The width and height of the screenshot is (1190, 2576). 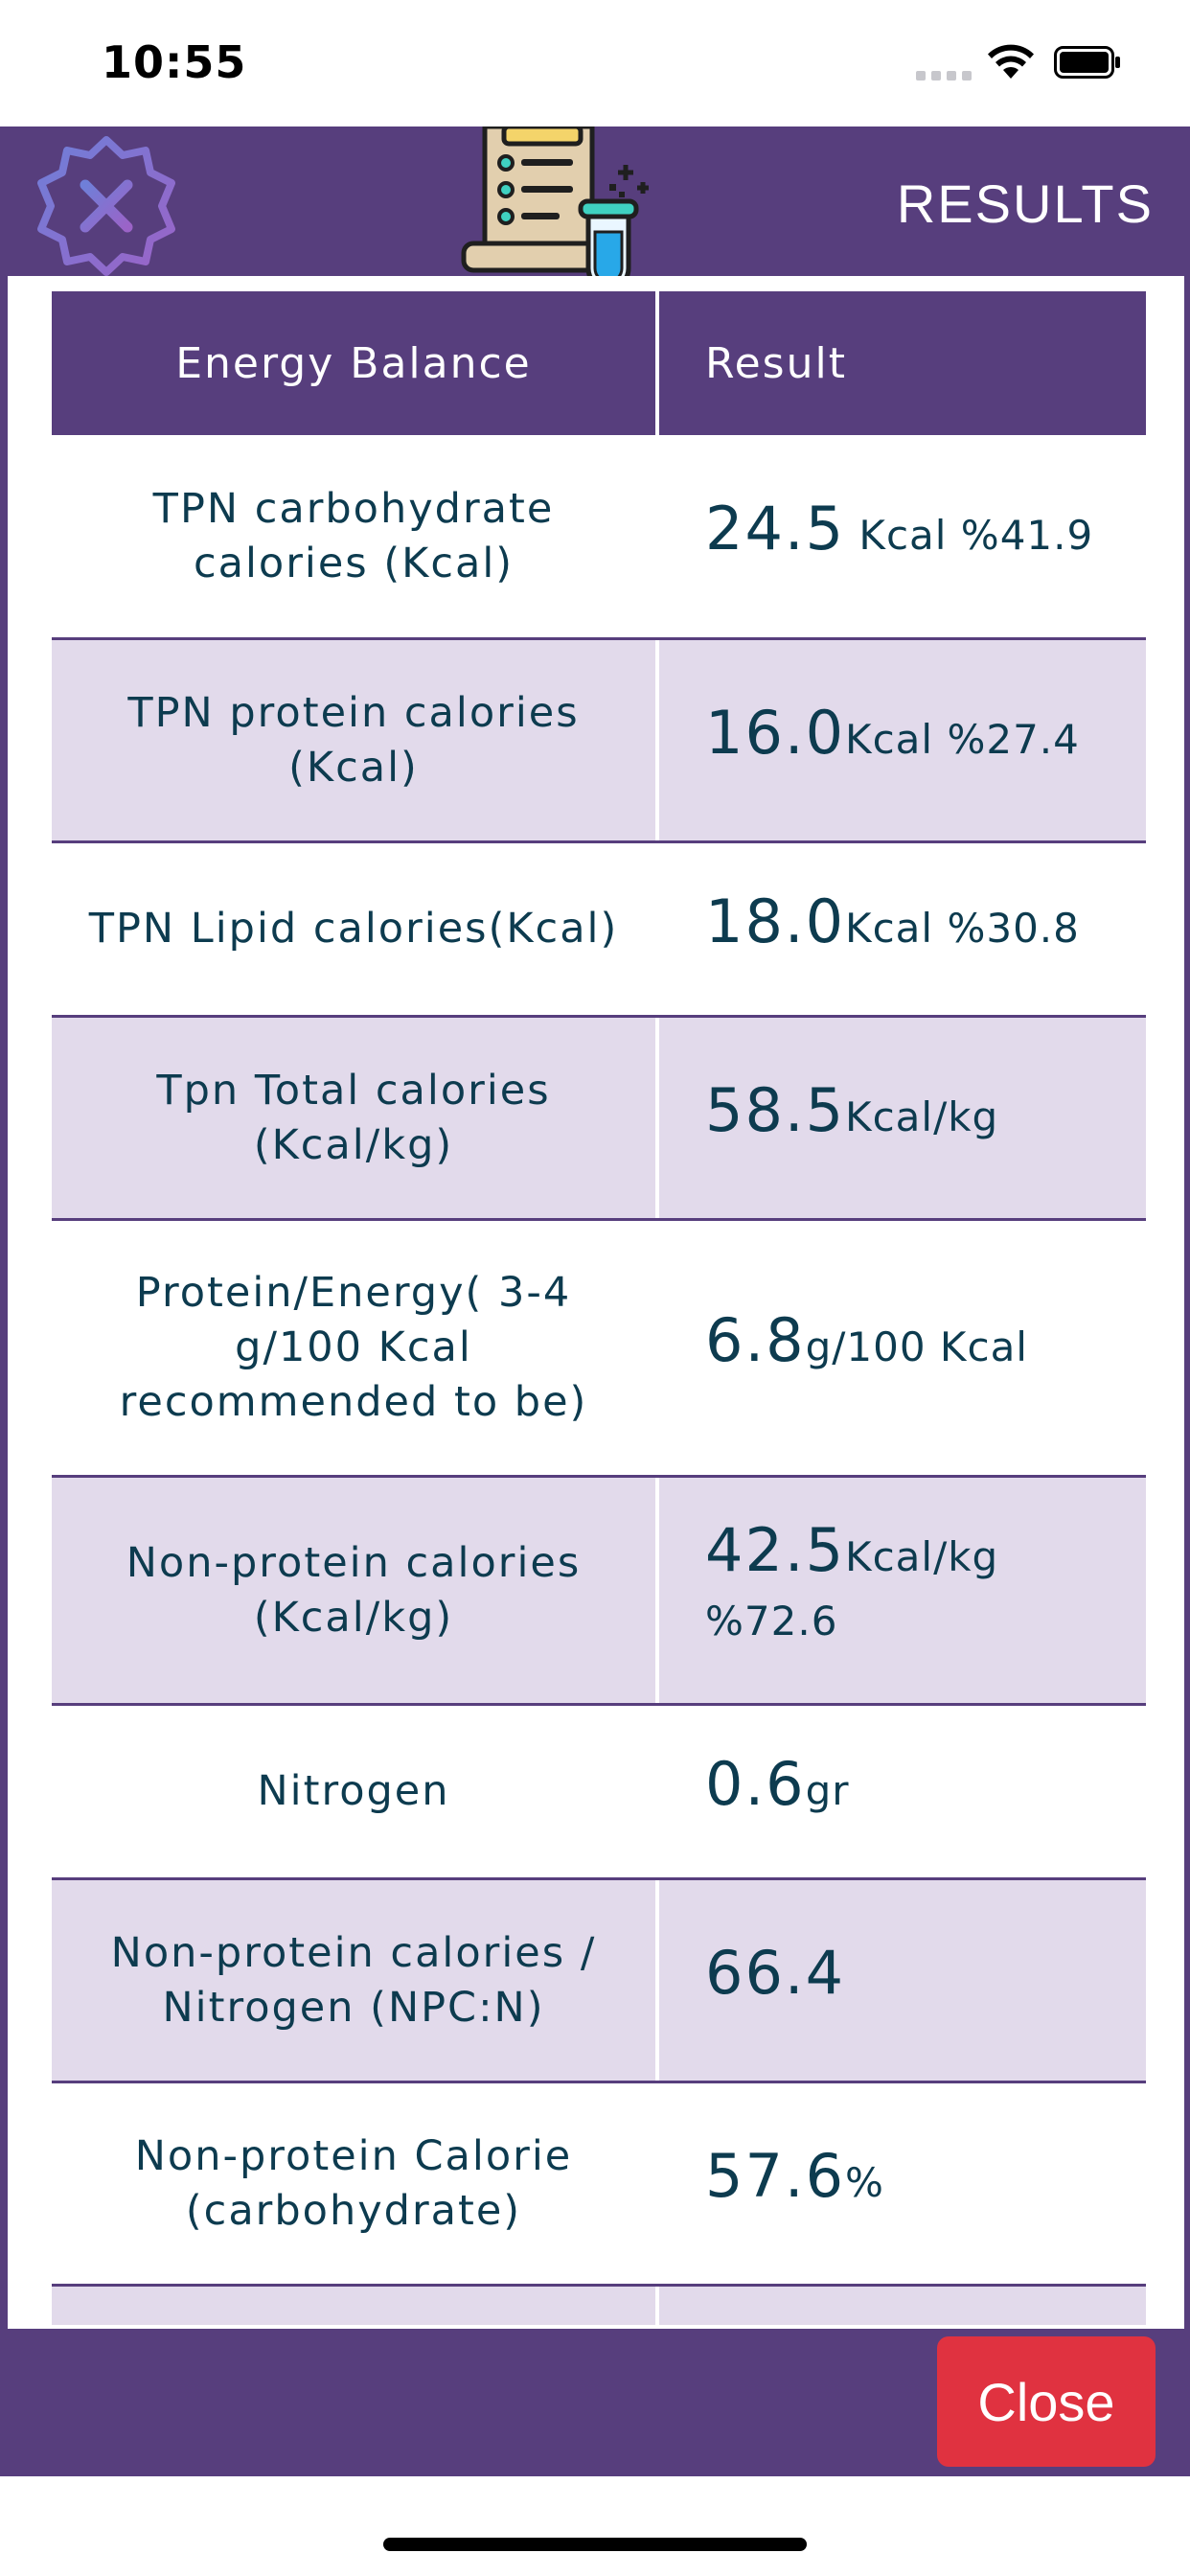 I want to click on row-result: 6.8g/100 Kcal, so click(x=903, y=1348).